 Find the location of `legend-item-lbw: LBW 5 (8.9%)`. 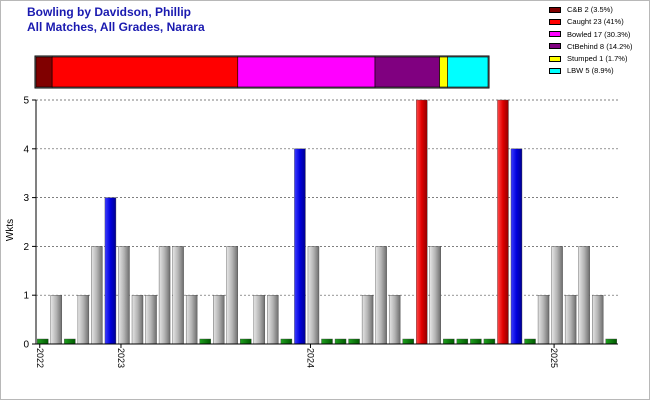

legend-item-lbw: LBW 5 (8.9%) is located at coordinates (599, 70).